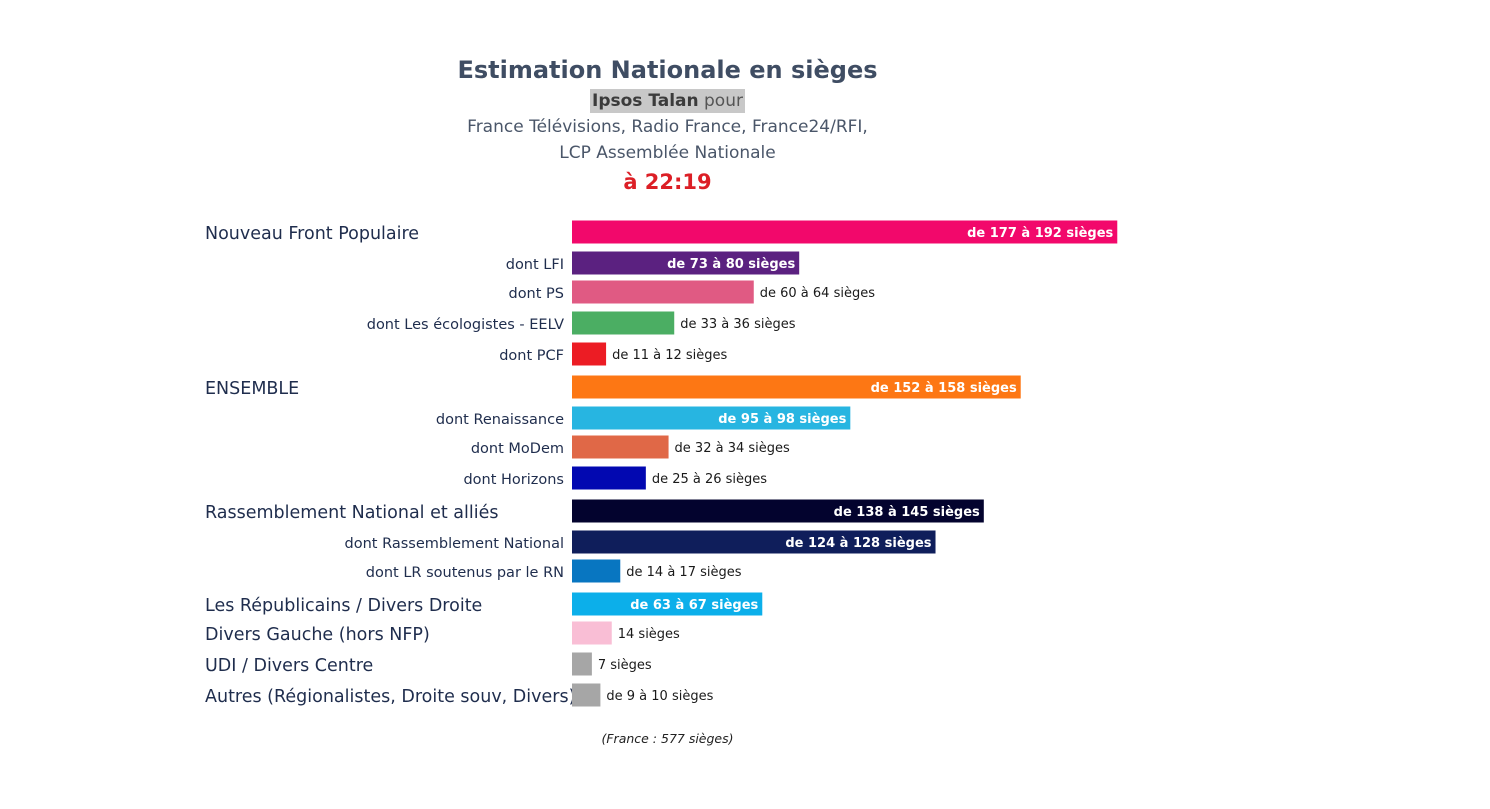 This screenshot has width=1490, height=809. What do you see at coordinates (731, 264) in the screenshot?
I see `data-label: de 73 à 80 sièges` at bounding box center [731, 264].